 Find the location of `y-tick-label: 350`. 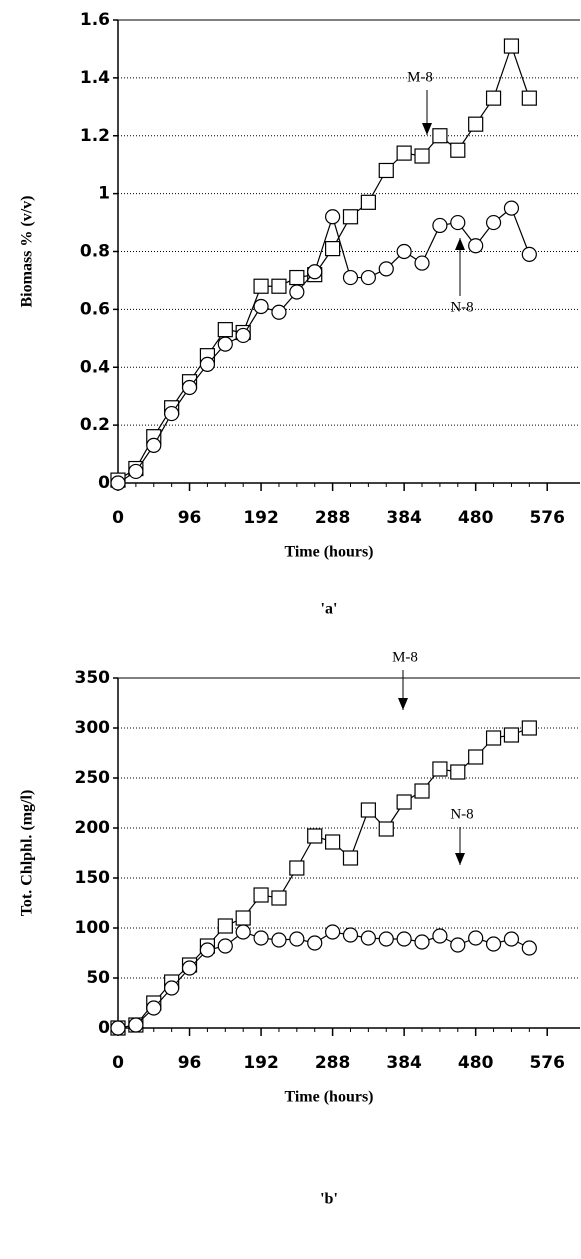

y-tick-label: 350 is located at coordinates (93, 678).